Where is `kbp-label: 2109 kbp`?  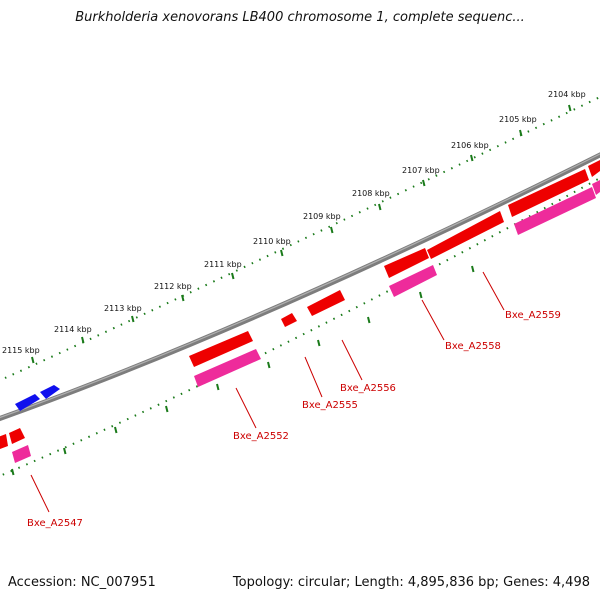
kbp-label: 2109 kbp is located at coordinates (322, 216).